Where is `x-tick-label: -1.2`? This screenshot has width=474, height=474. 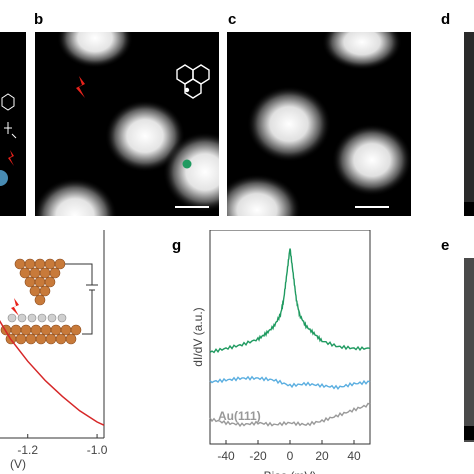
x-tick-label: -1.2 is located at coordinates (27, 450).